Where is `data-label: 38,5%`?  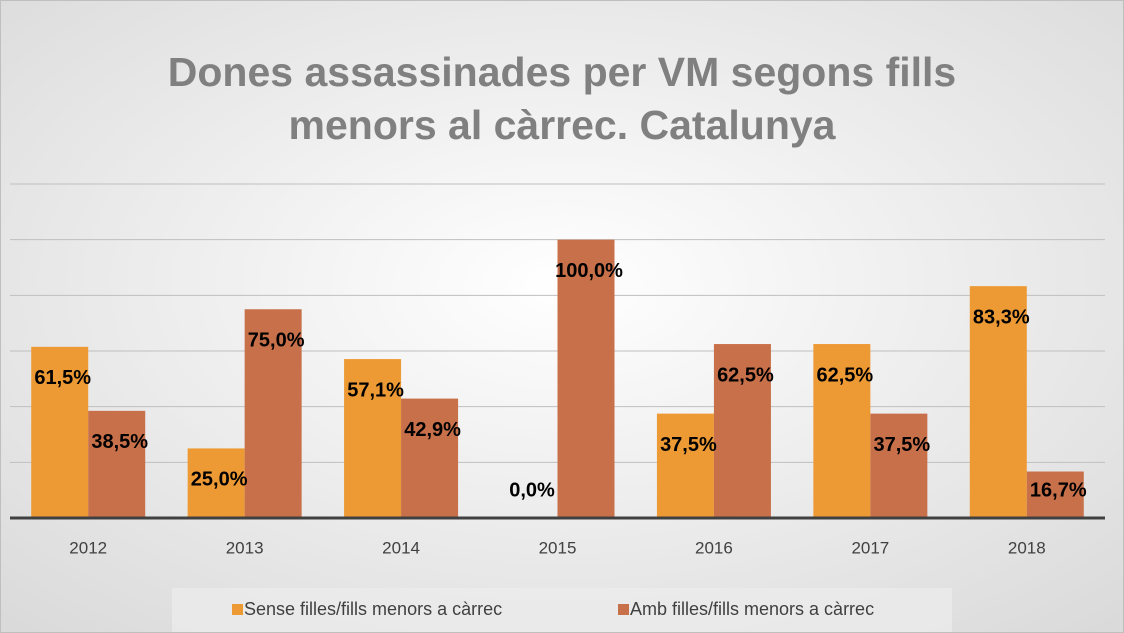 data-label: 38,5% is located at coordinates (119, 442).